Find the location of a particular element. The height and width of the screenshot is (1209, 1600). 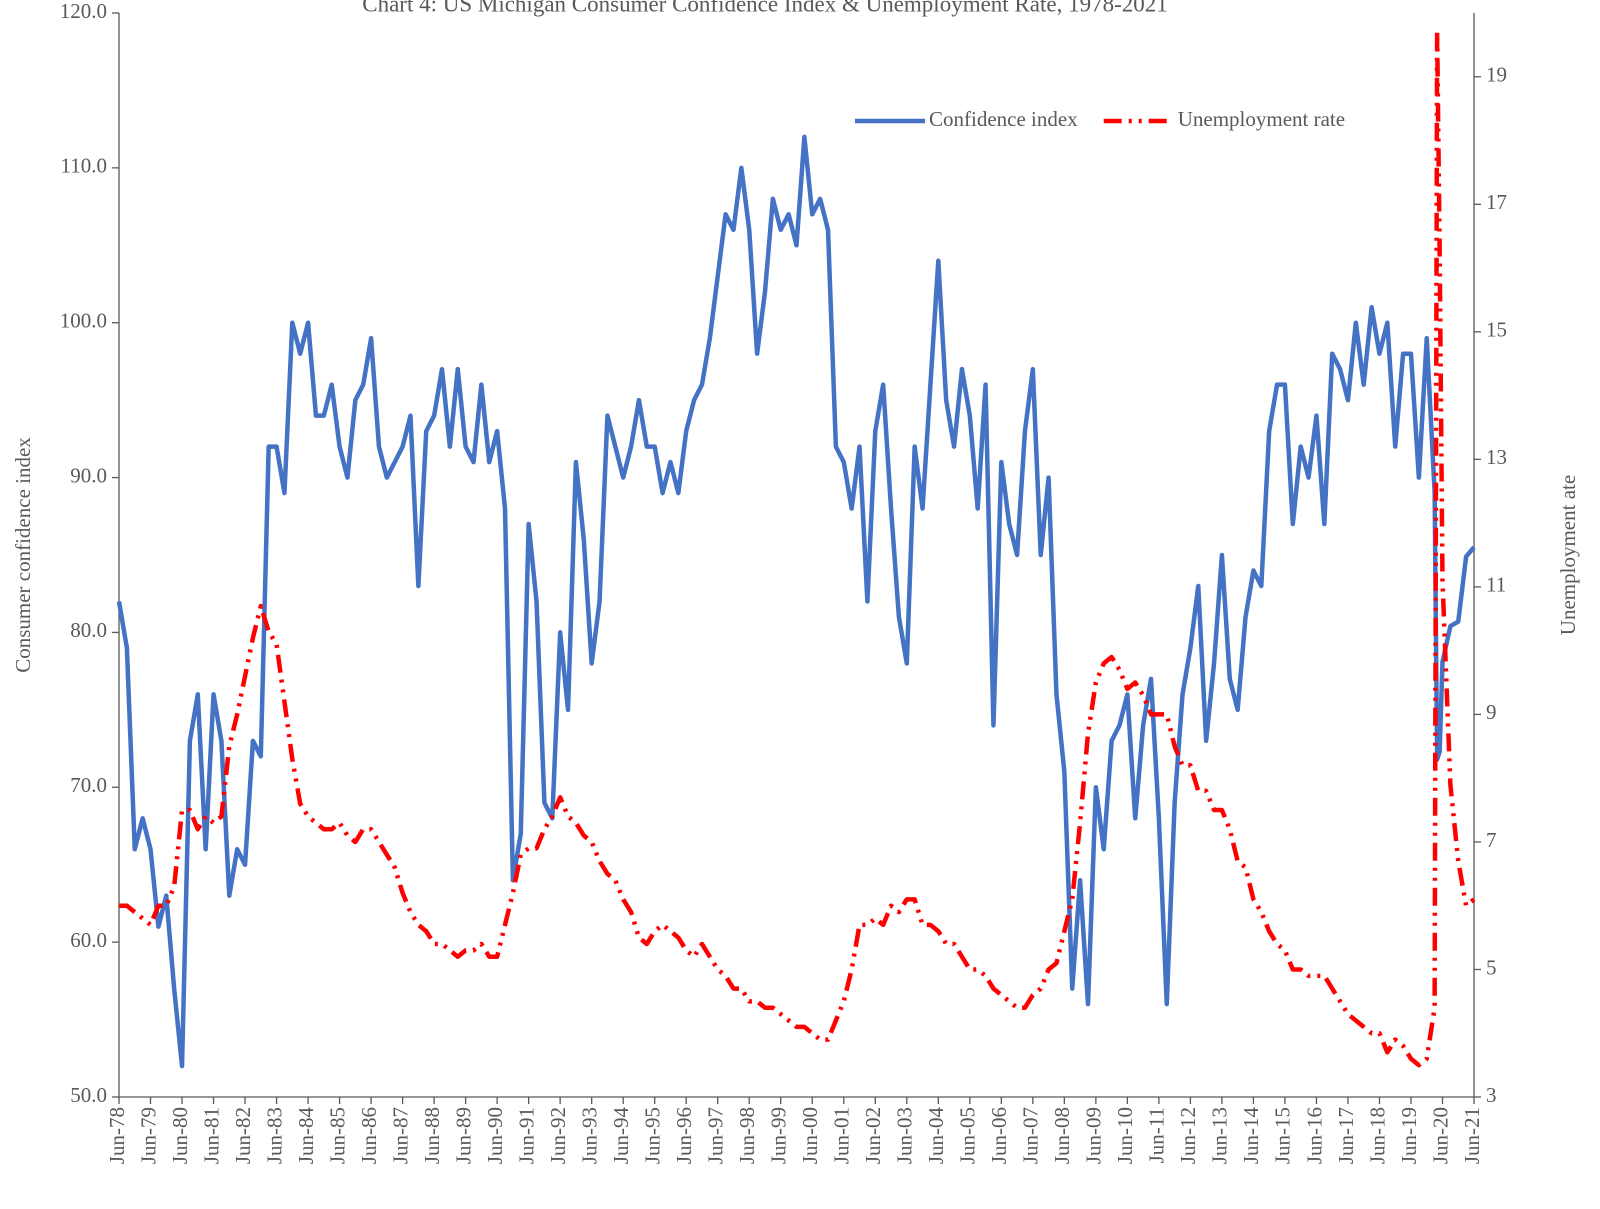

x-tick-label: Jun-11 is located at coordinates (1157, 1135).